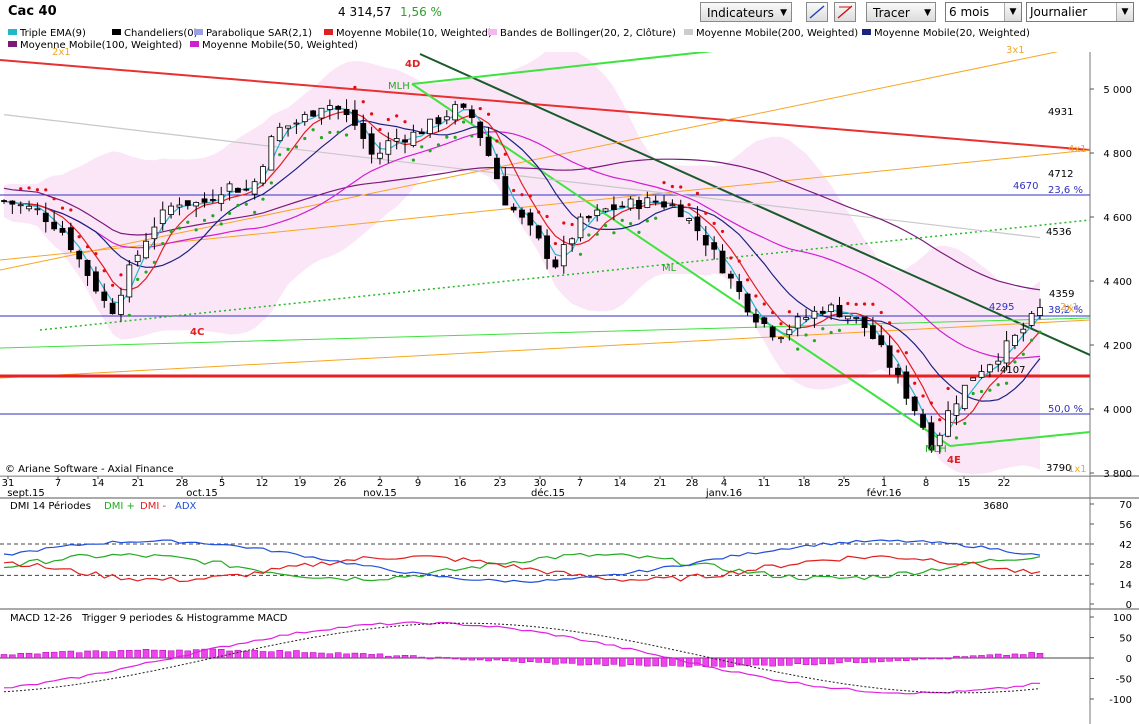 The height and width of the screenshot is (724, 1139). I want to click on legend-swatch, so click(866, 32).